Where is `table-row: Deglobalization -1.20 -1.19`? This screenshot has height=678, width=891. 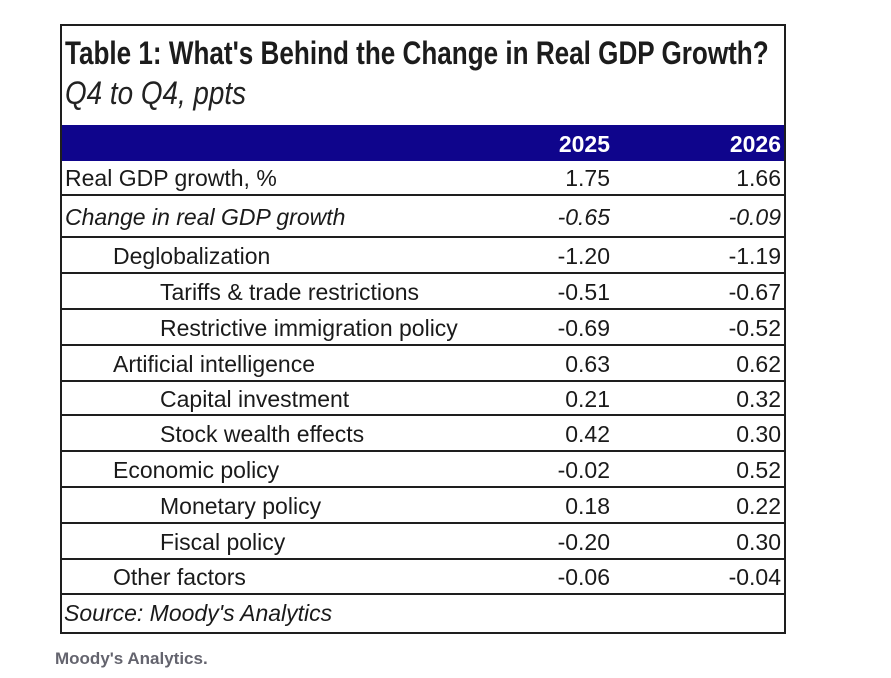 table-row: Deglobalization -1.20 -1.19 is located at coordinates (423, 256).